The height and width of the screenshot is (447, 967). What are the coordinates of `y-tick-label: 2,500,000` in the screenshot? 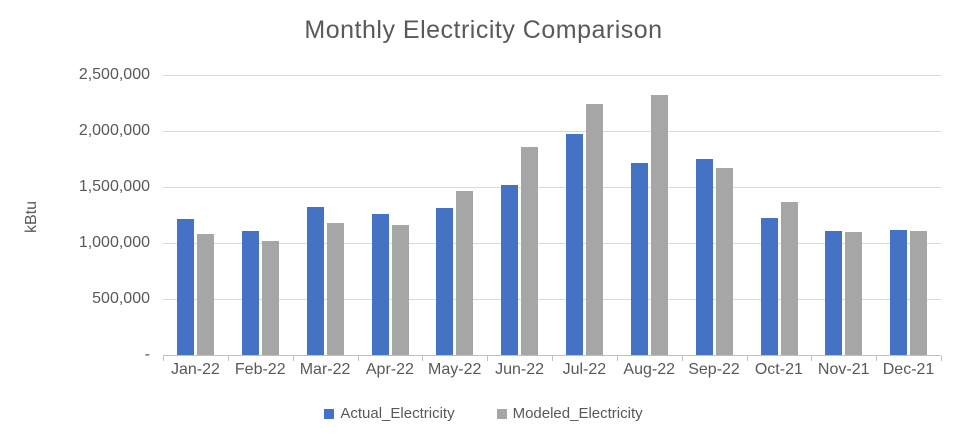 It's located at (114, 74).